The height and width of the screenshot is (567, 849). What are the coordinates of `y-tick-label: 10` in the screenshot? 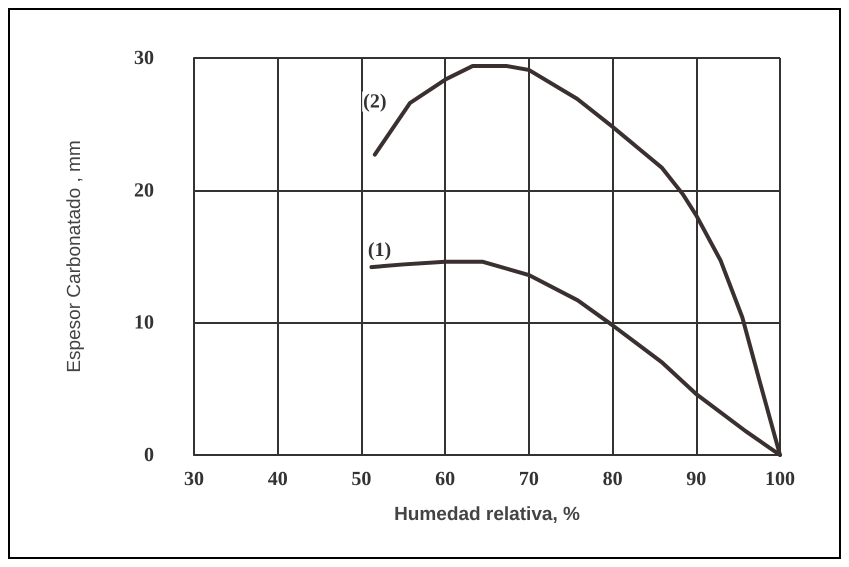 It's located at (144, 323).